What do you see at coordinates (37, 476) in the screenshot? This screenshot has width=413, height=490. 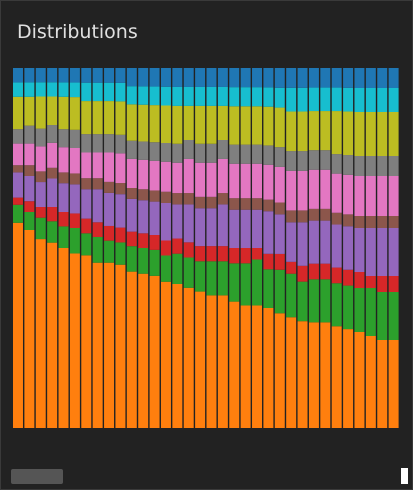 I see `horizontal-scrollbar-thumb` at bounding box center [37, 476].